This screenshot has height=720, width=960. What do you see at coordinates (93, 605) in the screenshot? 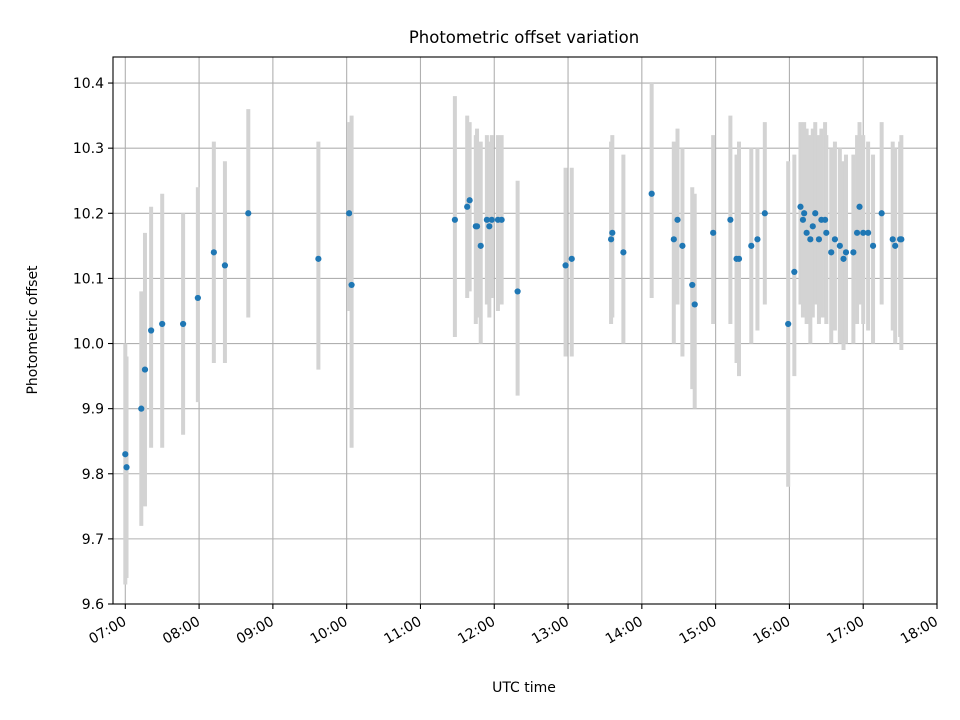
I see `y-tick-label: 9.6` at bounding box center [93, 605].